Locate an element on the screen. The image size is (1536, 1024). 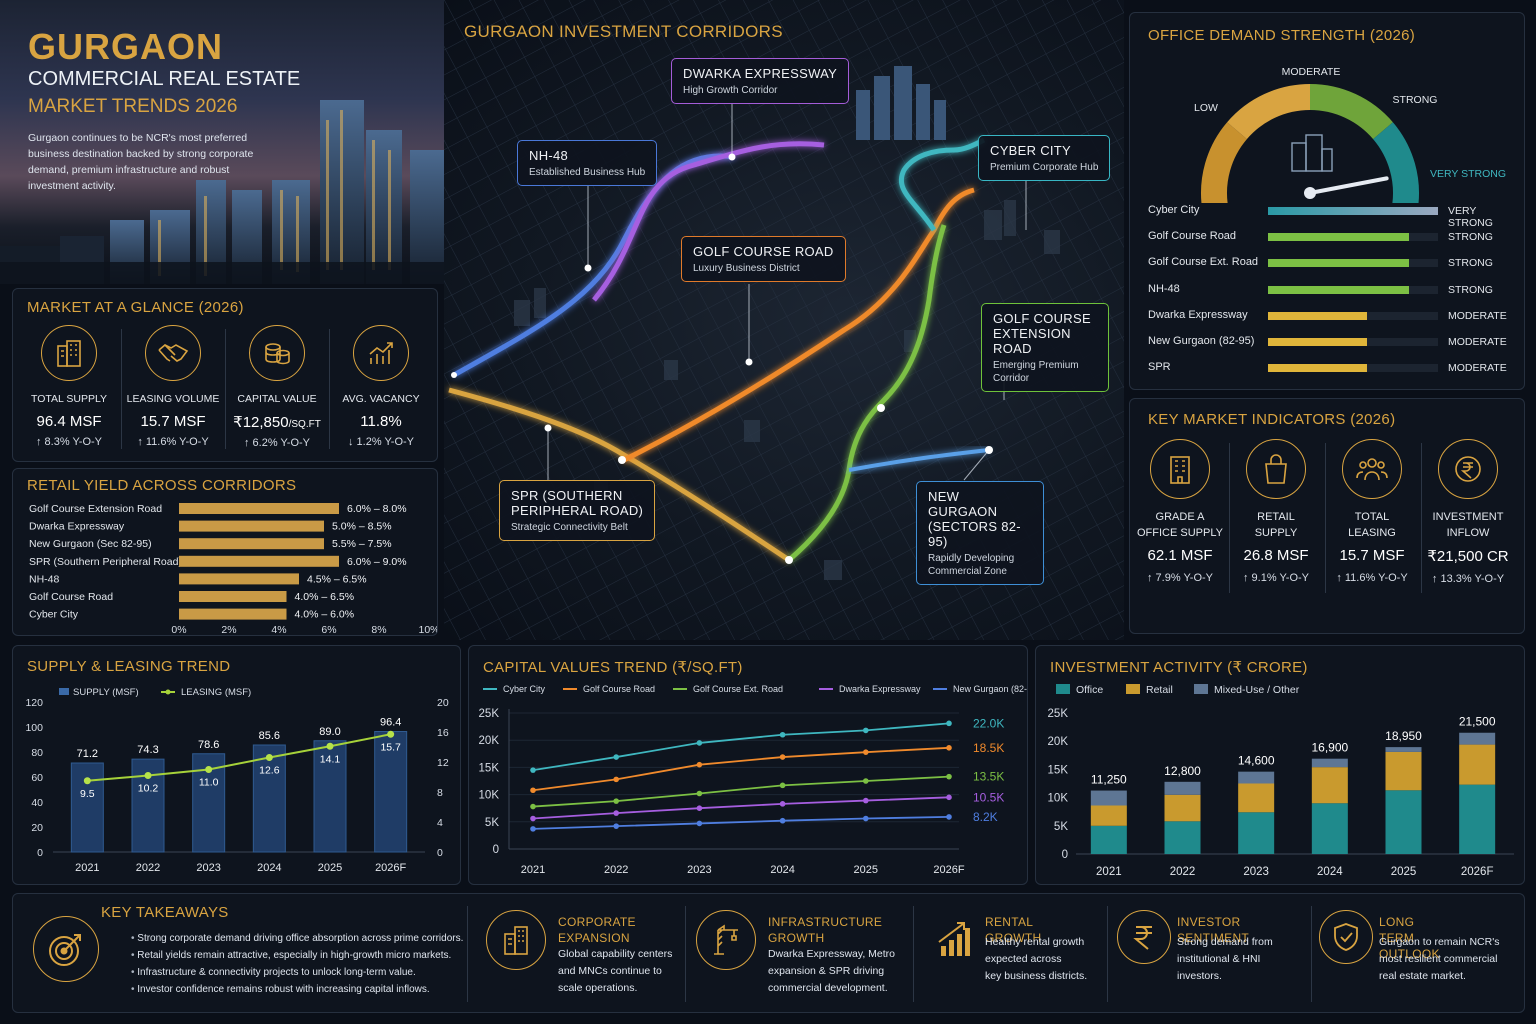
legend-swatch-supply is located at coordinates (64, 691).